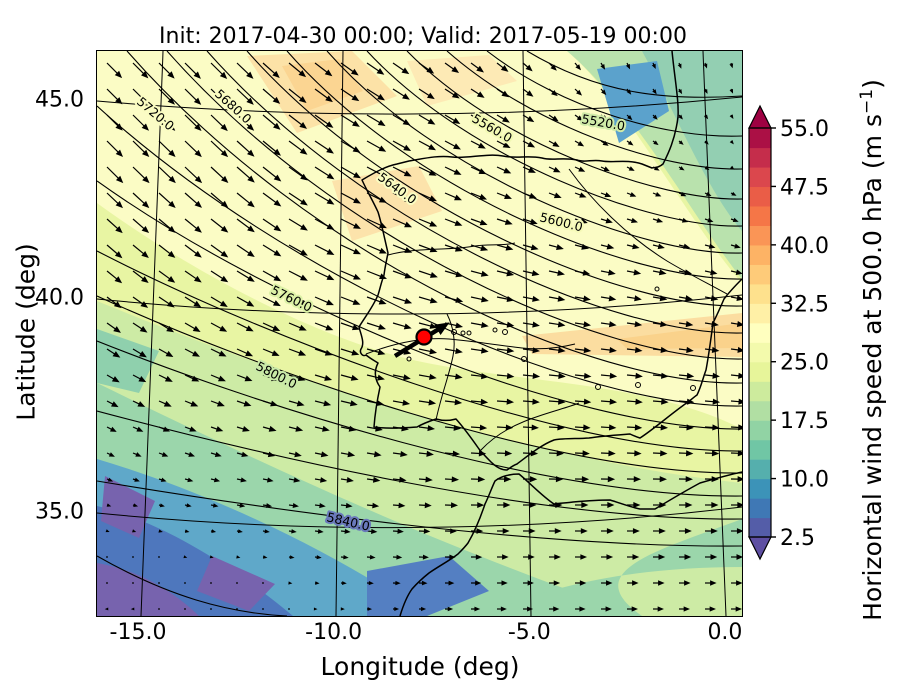  I want to click on station-marker-dot, so click(424, 337).